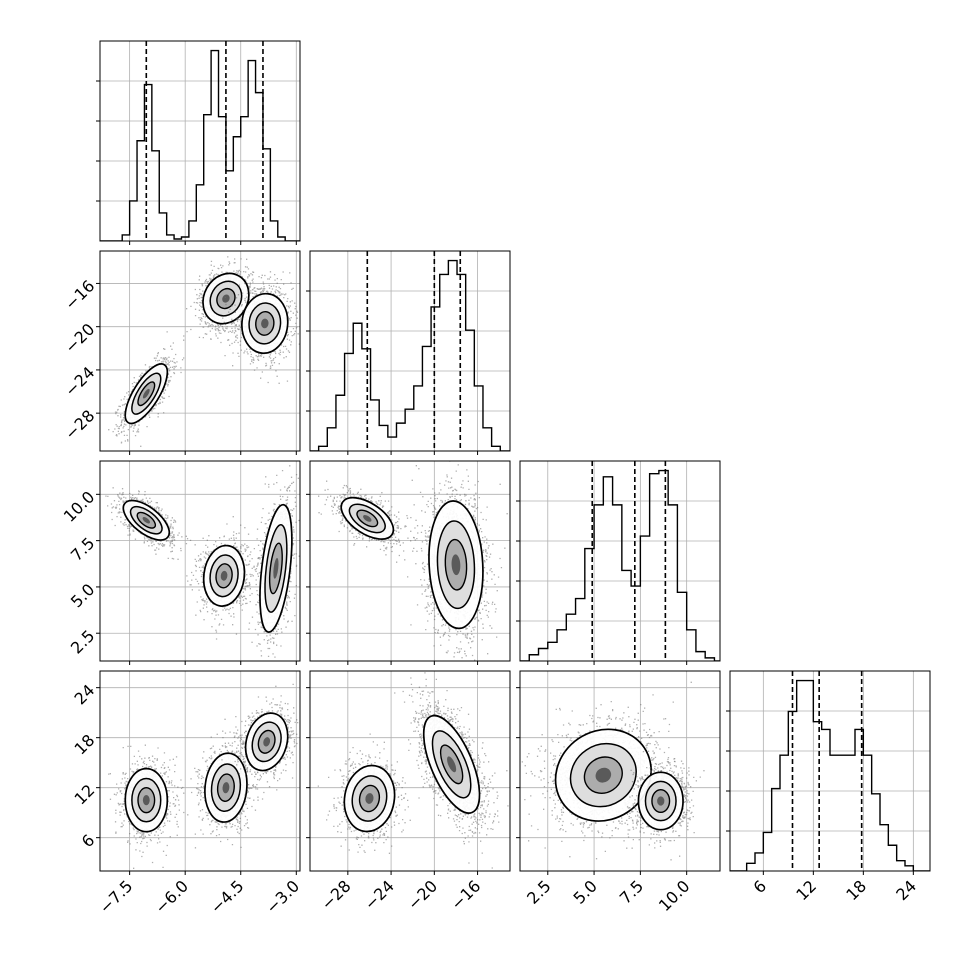  I want to click on pair-panel-2-0: 2.5 5.0 7.5 10.0, so click(180, 562).